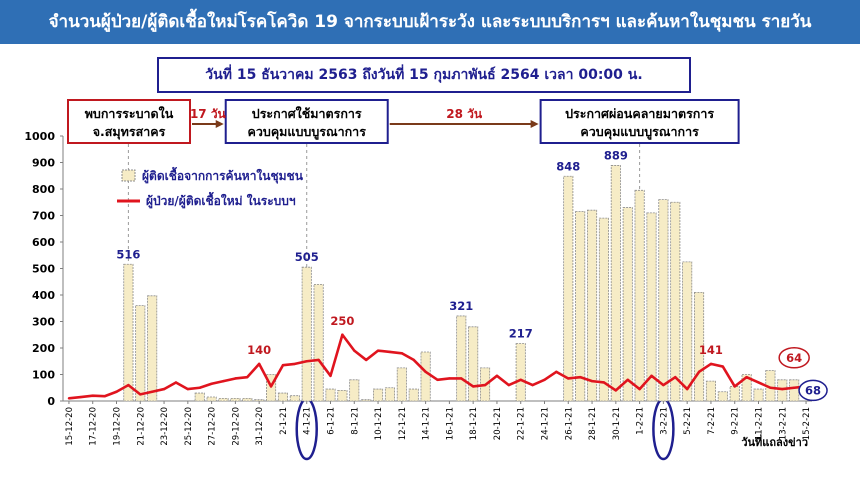 This screenshot has width=860, height=484. Describe the element at coordinates (403, 423) in the screenshot. I see `x-tick-label: 12-1-21` at that location.